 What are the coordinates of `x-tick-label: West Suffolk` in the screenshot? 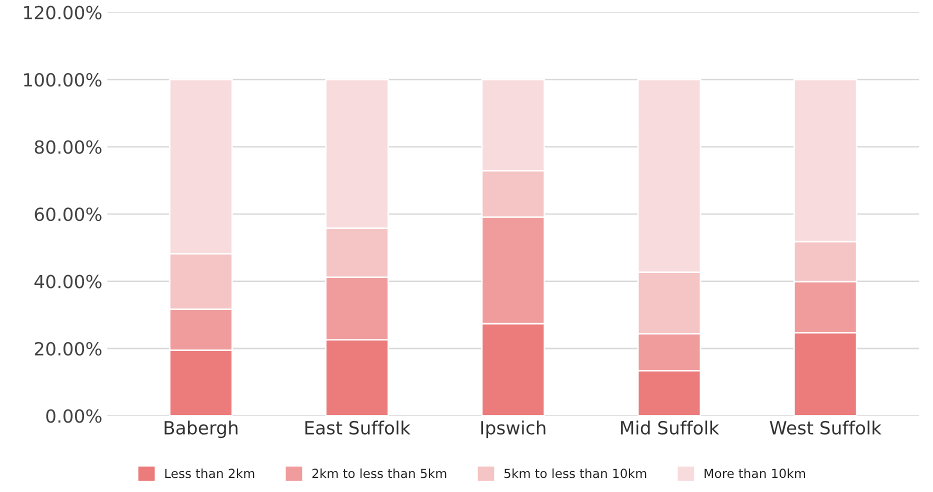 It's located at (826, 427).